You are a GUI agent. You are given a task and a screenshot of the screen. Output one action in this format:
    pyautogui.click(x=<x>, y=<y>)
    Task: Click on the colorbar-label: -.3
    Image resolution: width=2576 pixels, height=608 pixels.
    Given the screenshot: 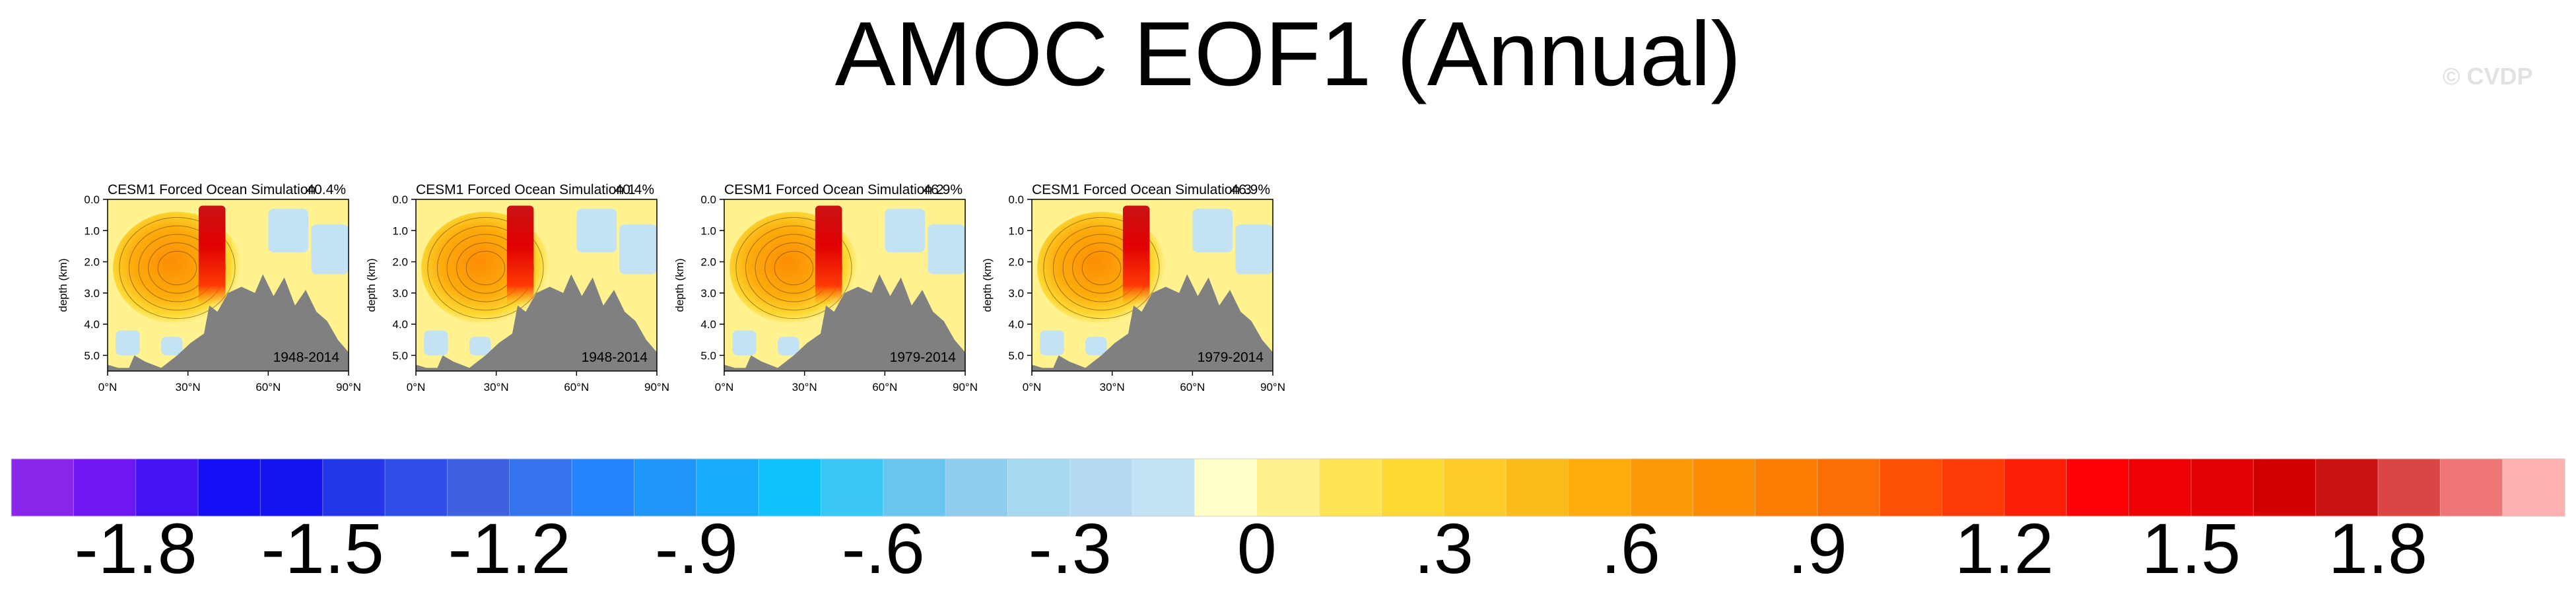 What is the action you would take?
    pyautogui.click(x=1070, y=548)
    